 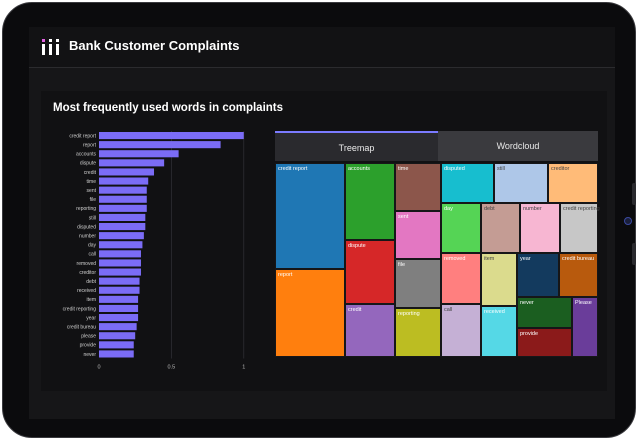 I want to click on treemap-tile-label: report, so click(x=285, y=275).